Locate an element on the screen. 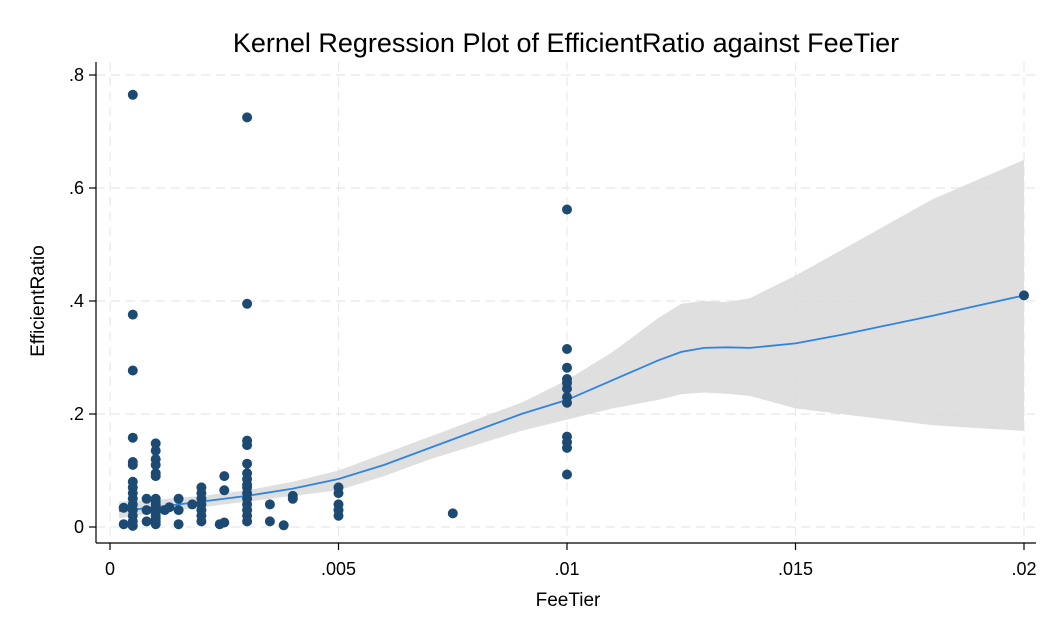  x-tick-label: .01 is located at coordinates (566, 569).